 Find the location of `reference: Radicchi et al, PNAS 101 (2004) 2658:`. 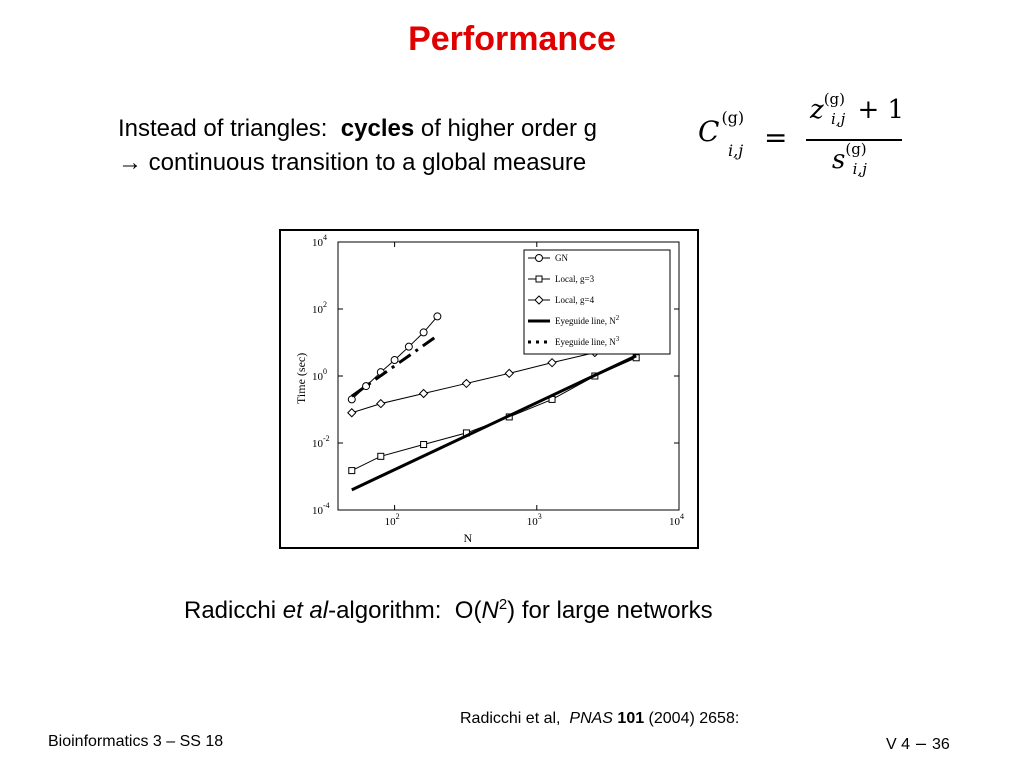

reference: Radicchi et al, PNAS 101 (2004) 2658: is located at coordinates (599, 719).